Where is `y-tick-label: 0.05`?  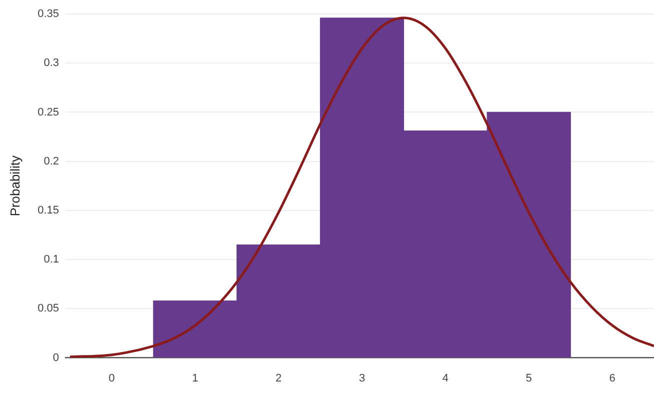 y-tick-label: 0.05 is located at coordinates (49, 308).